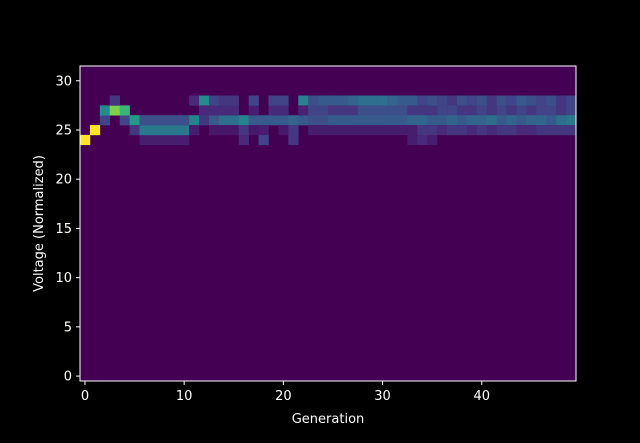  I want to click on y-tick-label: 15, so click(63, 229).